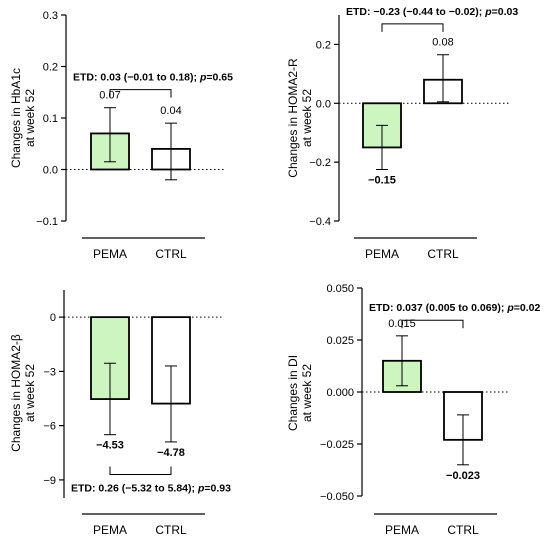 This screenshot has height=542, width=550. I want to click on y-tick-label: −0.050, so click(337, 497).